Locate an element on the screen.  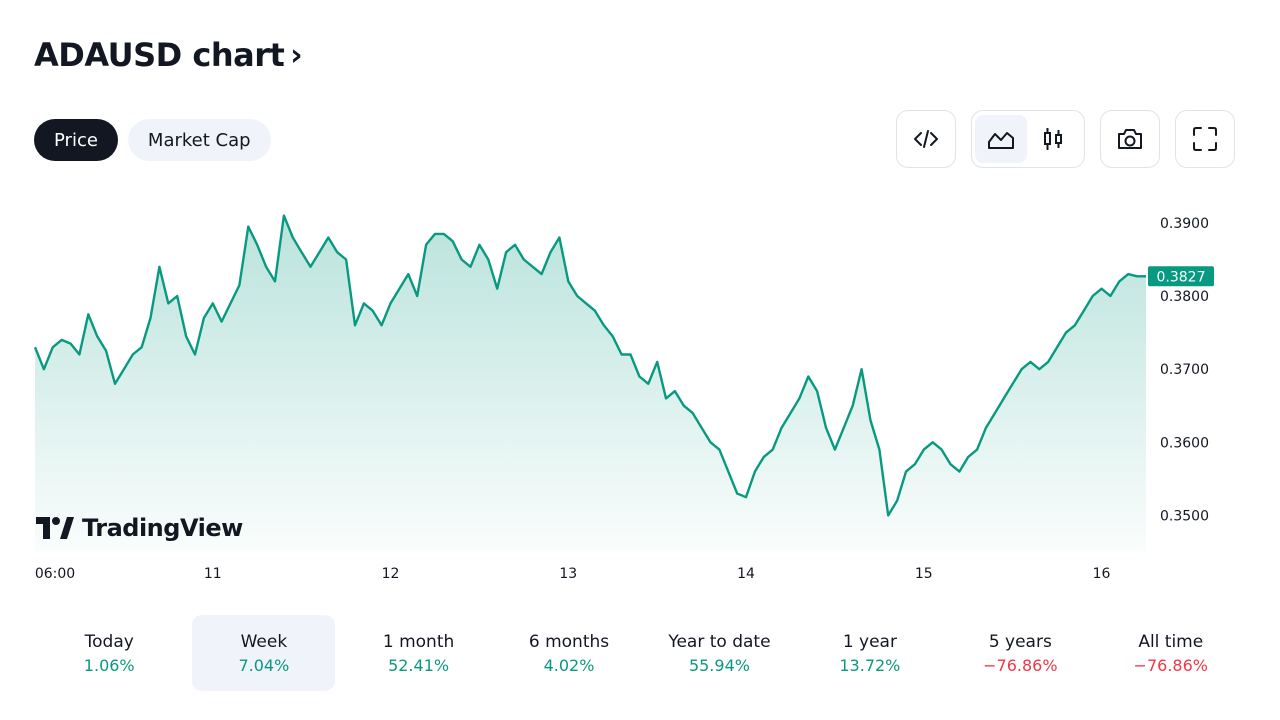
x-tick-label: 11 is located at coordinates (213, 574).